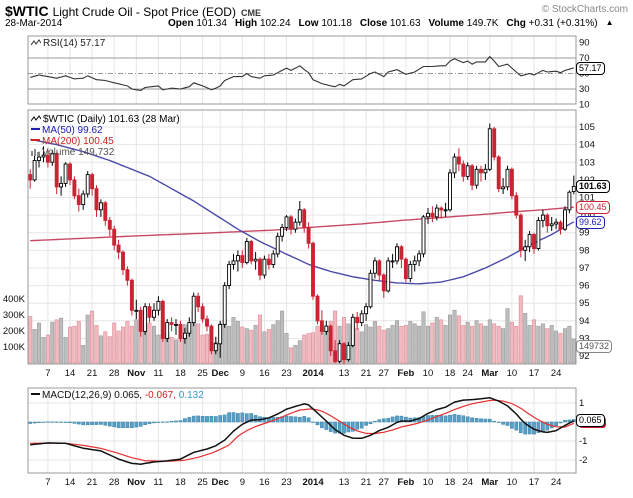  I want to click on ma200-value-box: 100.45, so click(593, 207).